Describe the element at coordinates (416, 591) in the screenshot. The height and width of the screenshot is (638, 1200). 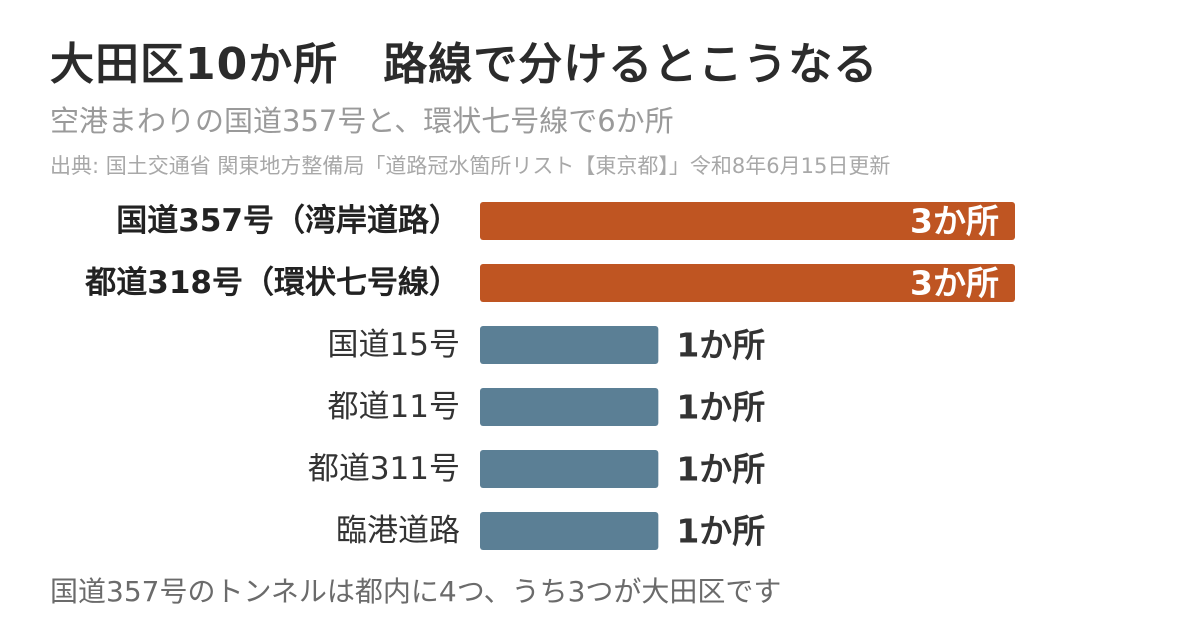
I see `footnote: 国道357号のトンネルは都内に4つ、うち3つが大田区です` at that location.